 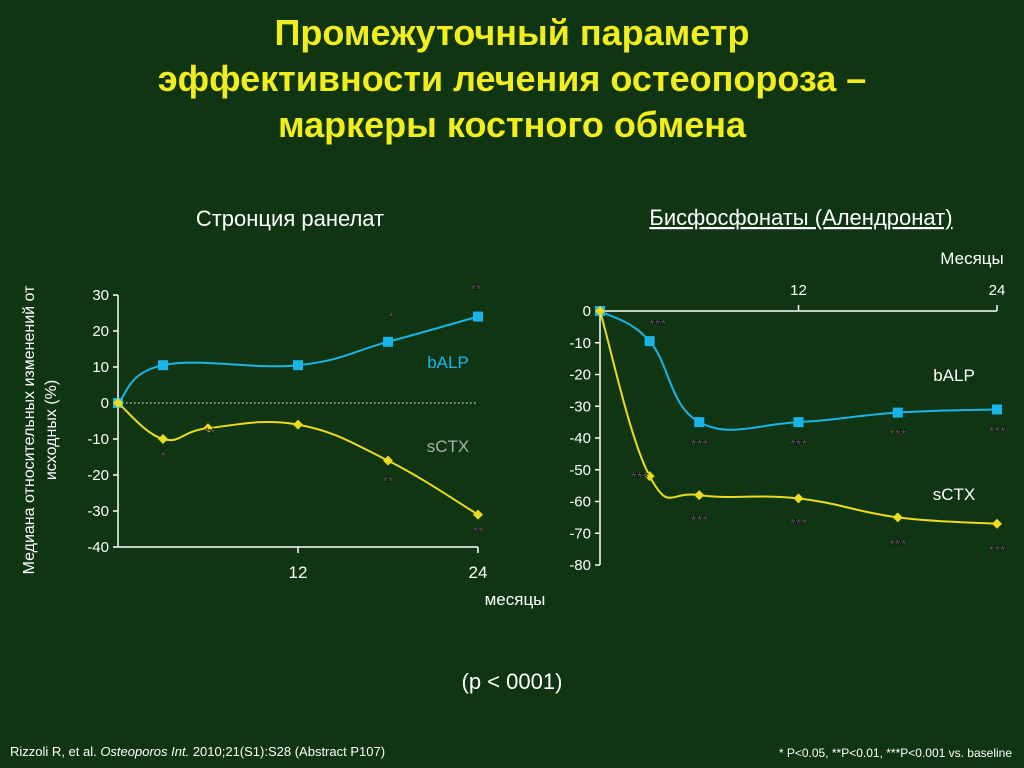 What do you see at coordinates (98, 511) in the screenshot?
I see `panel1-y-tick-label: -30` at bounding box center [98, 511].